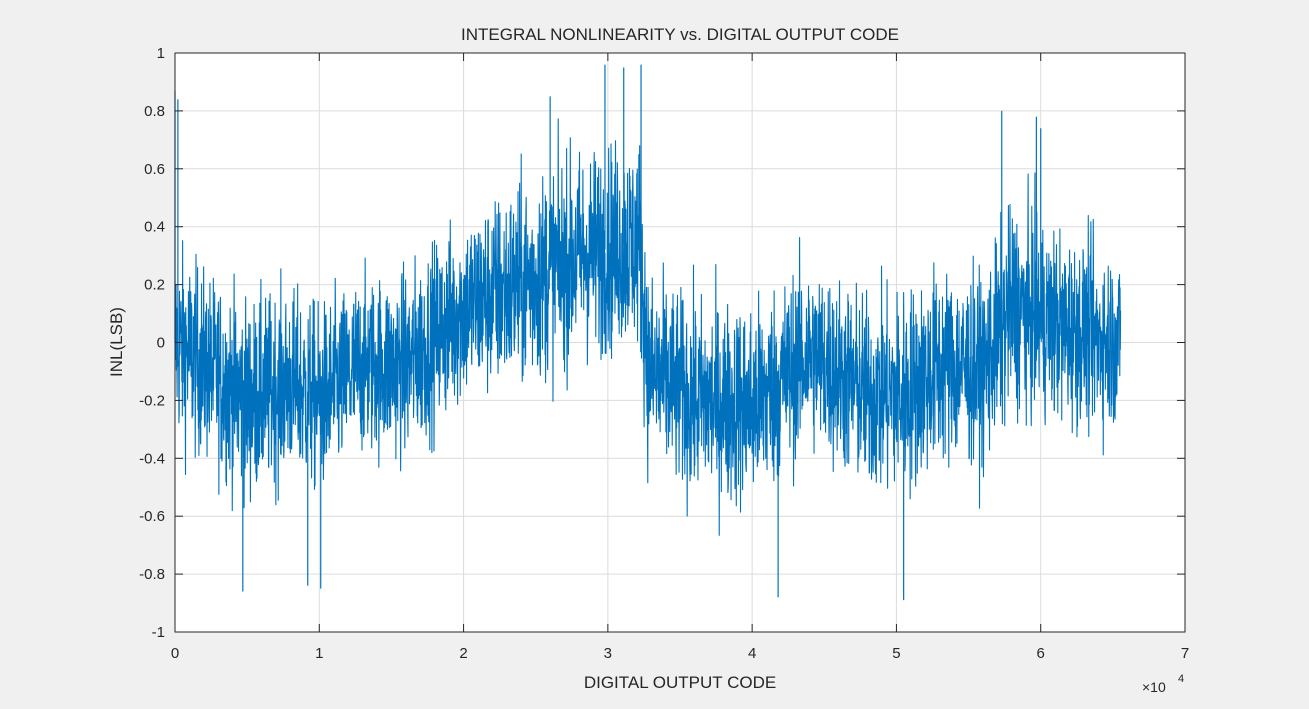  I want to click on x-tick-labels: 0 1 2 3 4 5 6 7, so click(680, 653).